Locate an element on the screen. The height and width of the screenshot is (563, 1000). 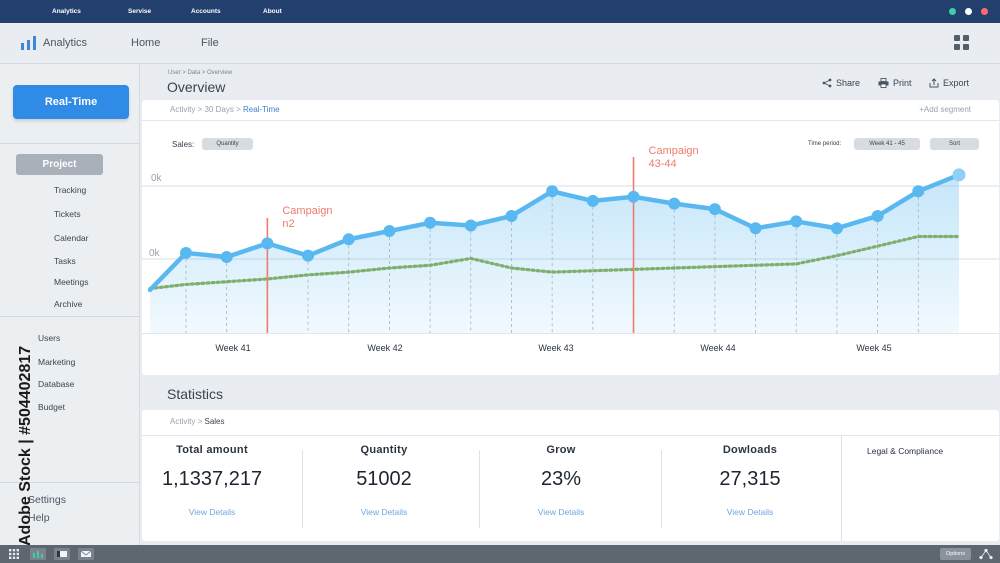
campaign-label: Campaign is located at coordinates (307, 211).